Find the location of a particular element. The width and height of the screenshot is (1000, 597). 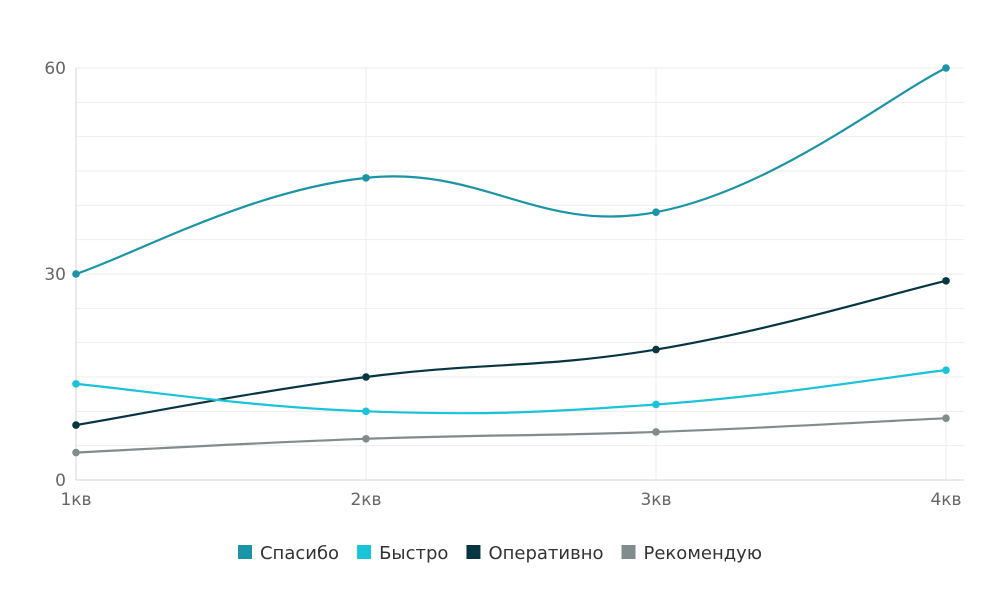

legend-item: Спасибо is located at coordinates (288, 553).